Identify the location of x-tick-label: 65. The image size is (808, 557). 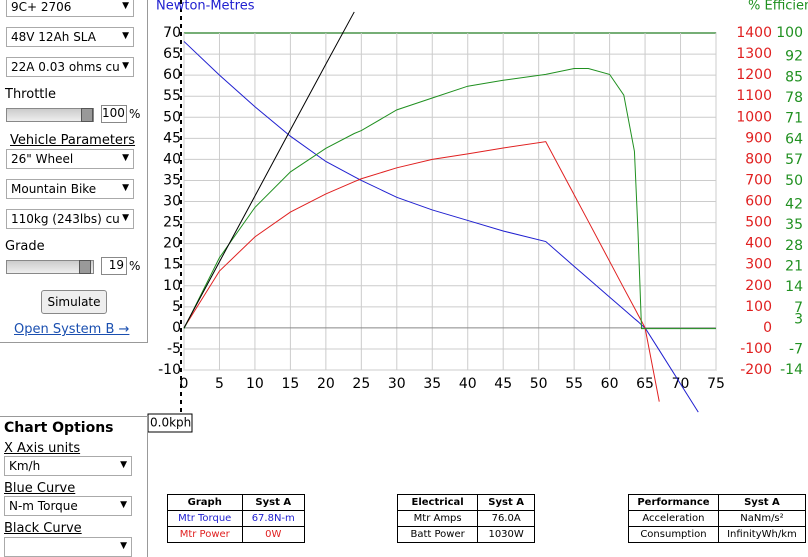
(645, 384).